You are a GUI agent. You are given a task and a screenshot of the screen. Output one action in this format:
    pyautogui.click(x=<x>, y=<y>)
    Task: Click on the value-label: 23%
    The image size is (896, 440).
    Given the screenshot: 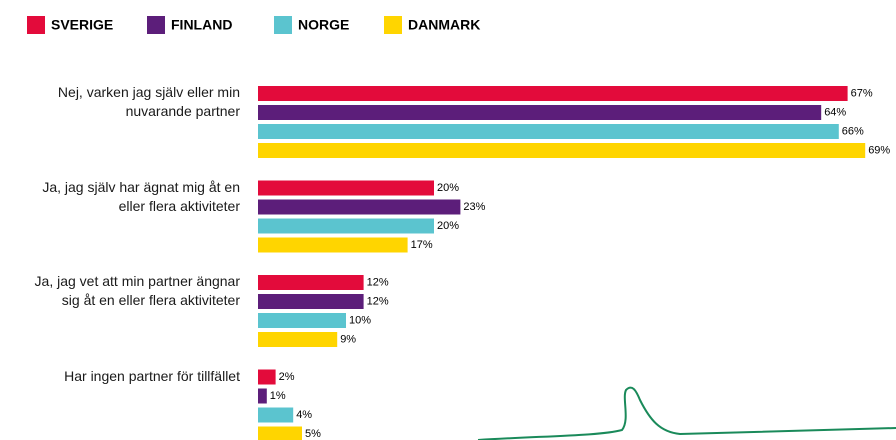 What is the action you would take?
    pyautogui.click(x=474, y=207)
    